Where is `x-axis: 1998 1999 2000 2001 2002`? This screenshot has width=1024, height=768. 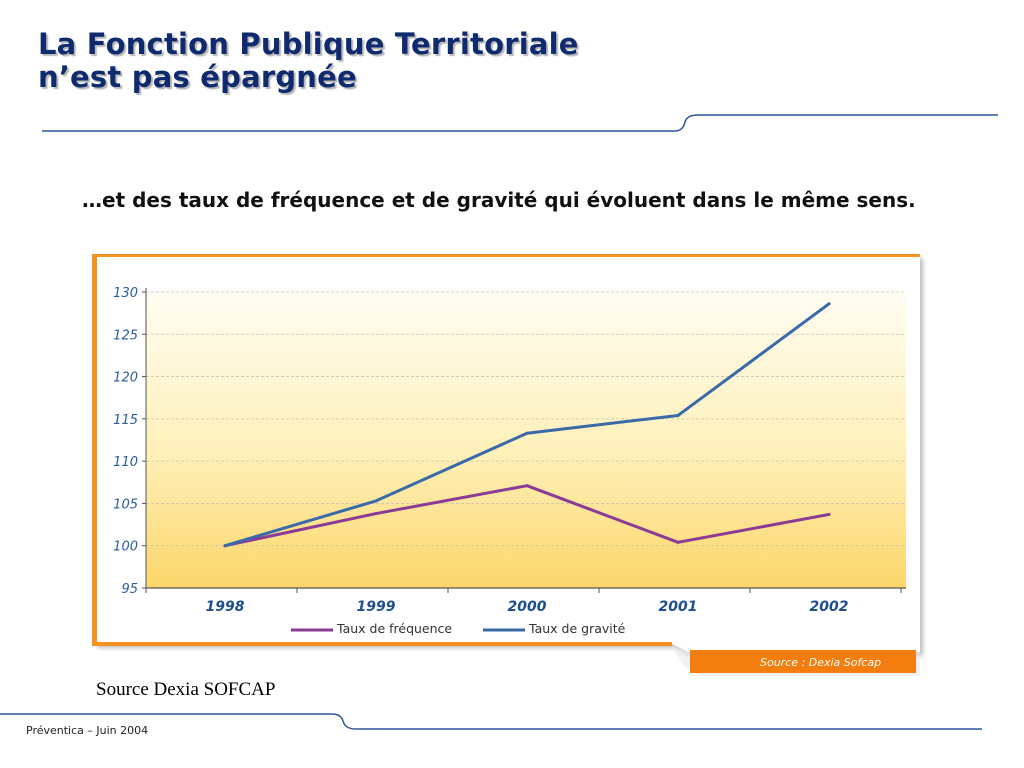 x-axis: 1998 1999 2000 2001 2002 is located at coordinates (525, 601).